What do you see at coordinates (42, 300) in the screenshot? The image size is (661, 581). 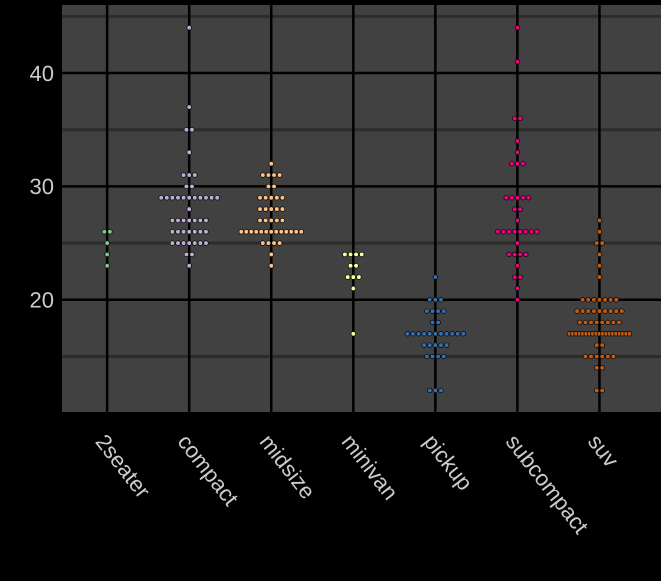 I see `y-tick-label: 20` at bounding box center [42, 300].